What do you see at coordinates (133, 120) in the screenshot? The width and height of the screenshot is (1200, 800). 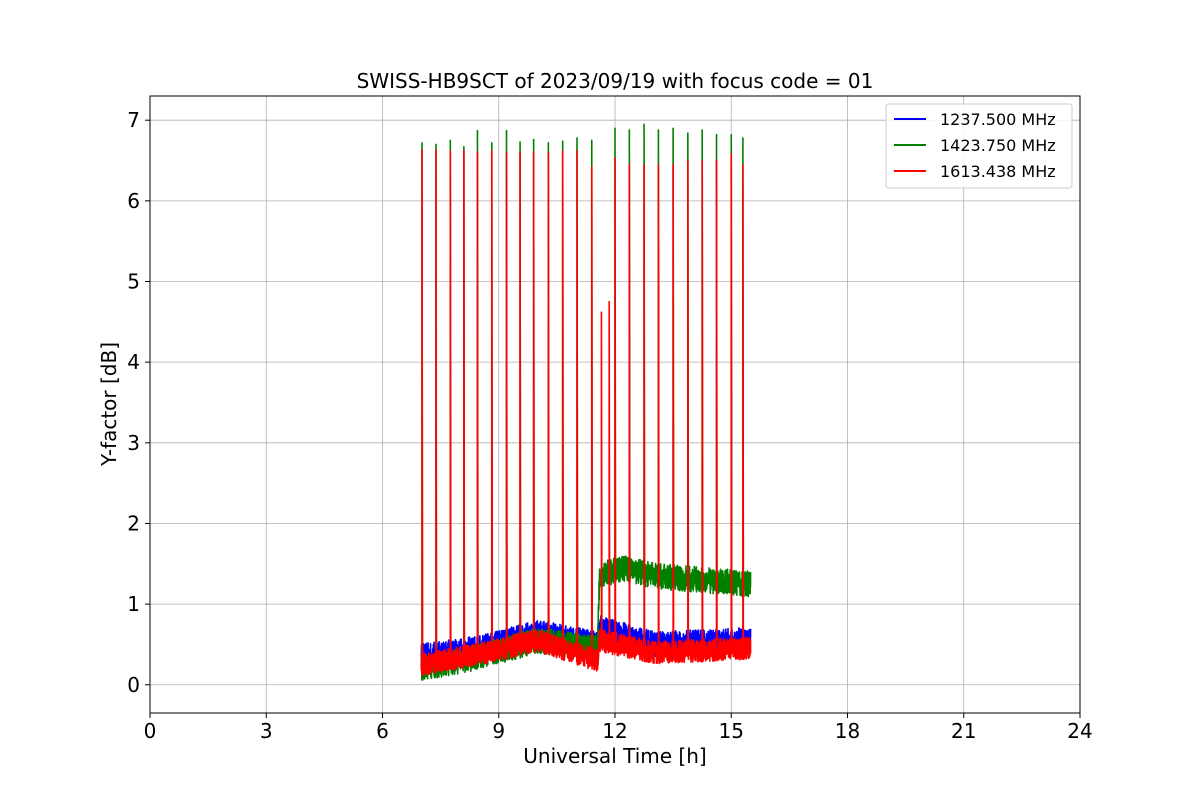 I see `y-tick-label: 7` at bounding box center [133, 120].